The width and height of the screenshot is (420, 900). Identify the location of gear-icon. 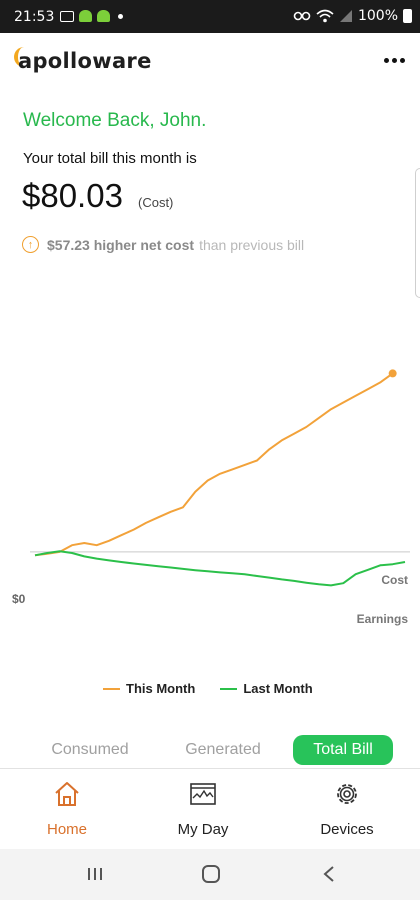
(347, 794).